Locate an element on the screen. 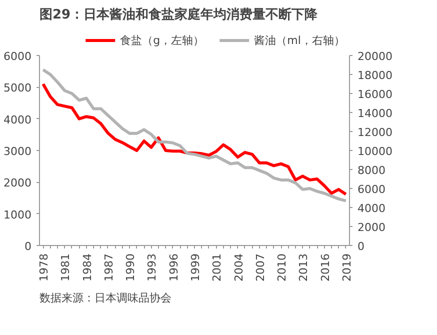 Image resolution: width=437 pixels, height=335 pixels. y2-tick-label: 12000 is located at coordinates (375, 132).